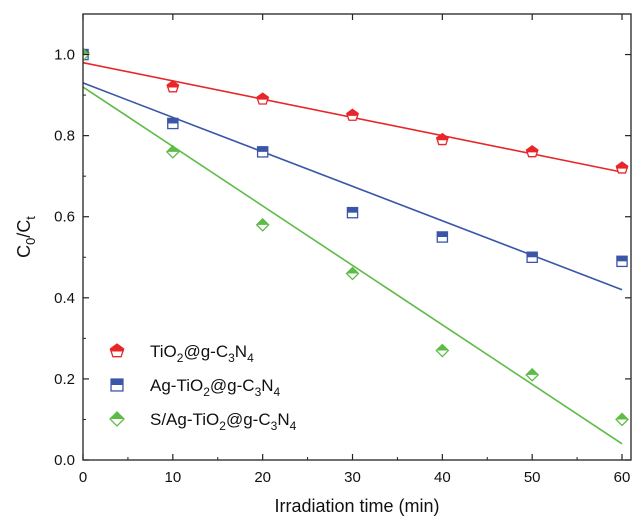 The width and height of the screenshot is (632, 525). Describe the element at coordinates (172, 477) in the screenshot. I see `x-tick-label: 10` at that location.